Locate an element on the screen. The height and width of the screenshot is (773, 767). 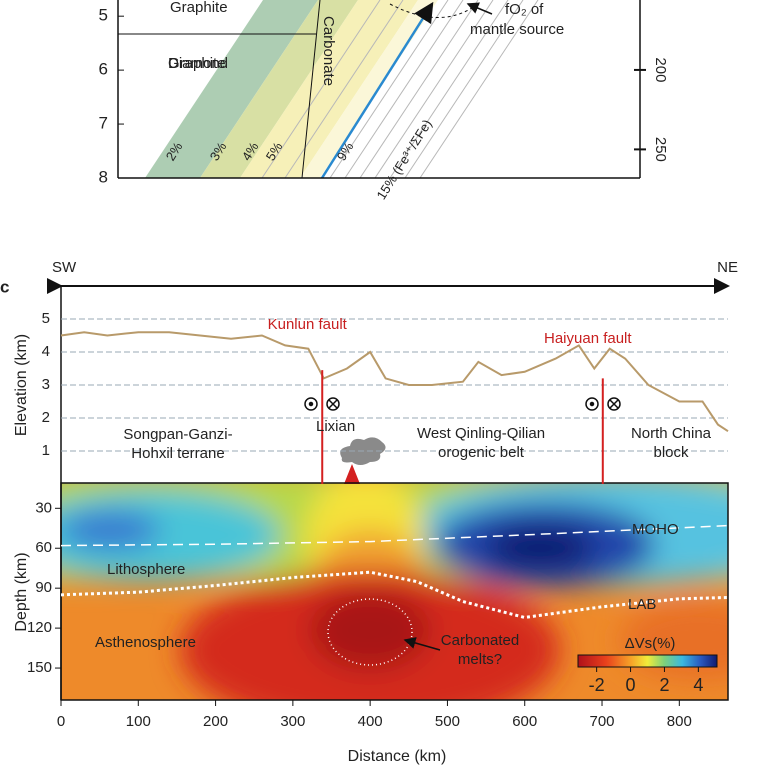
colorbar is located at coordinates (647, 661).